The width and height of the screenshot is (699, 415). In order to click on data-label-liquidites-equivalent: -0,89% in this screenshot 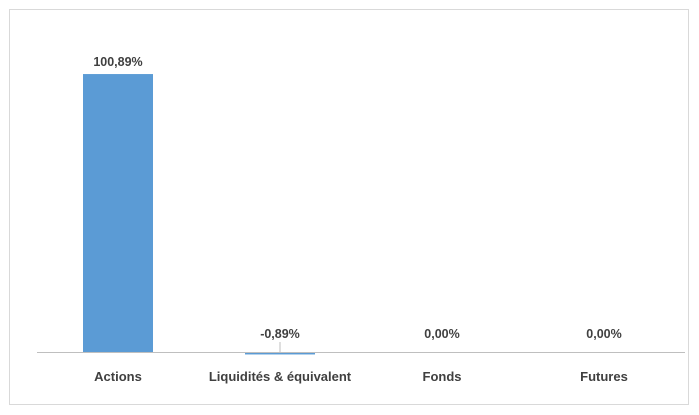, I will do `click(280, 334)`.